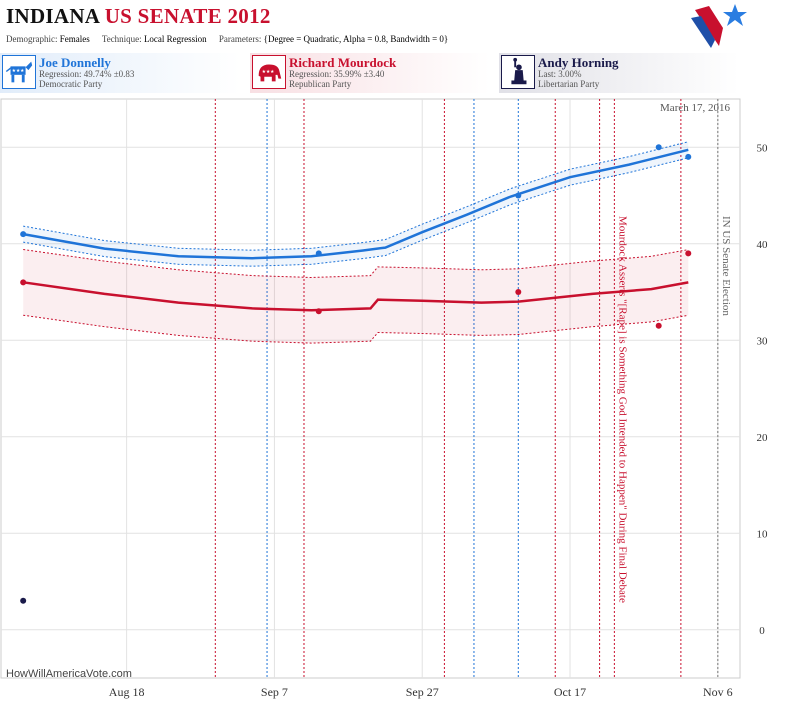 The height and width of the screenshot is (704, 789). I want to click on y-tick-label: 20, so click(763, 438).